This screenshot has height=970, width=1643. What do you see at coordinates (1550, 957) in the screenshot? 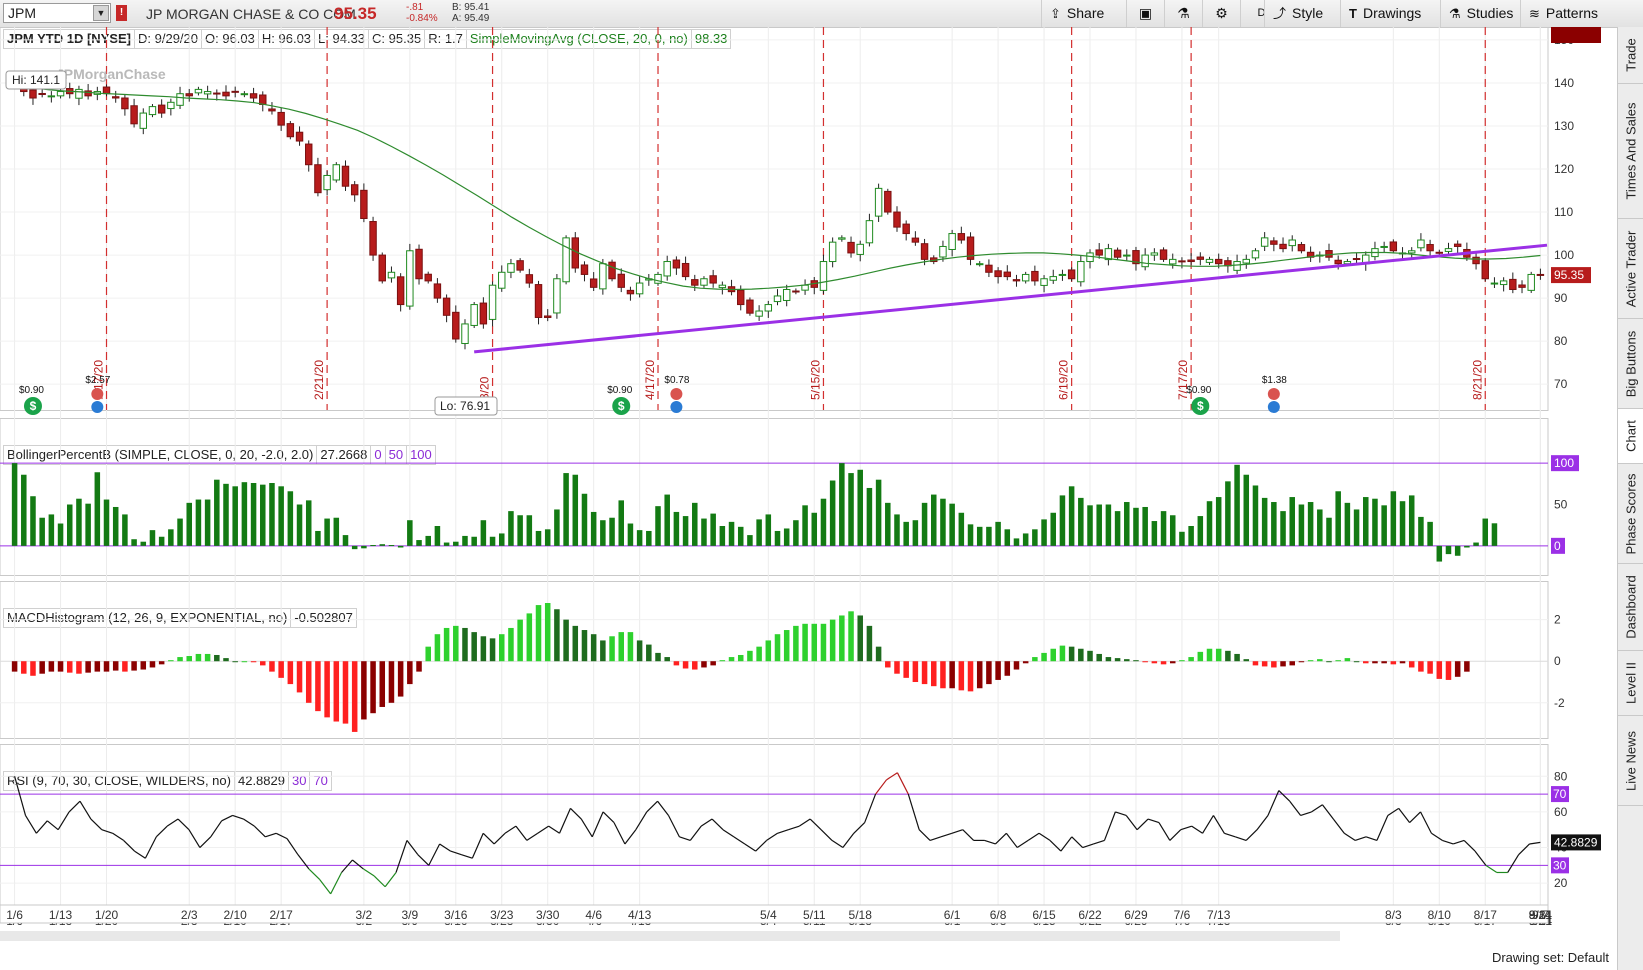
I see `drawing-set-status: Drawing set: Default` at bounding box center [1550, 957].